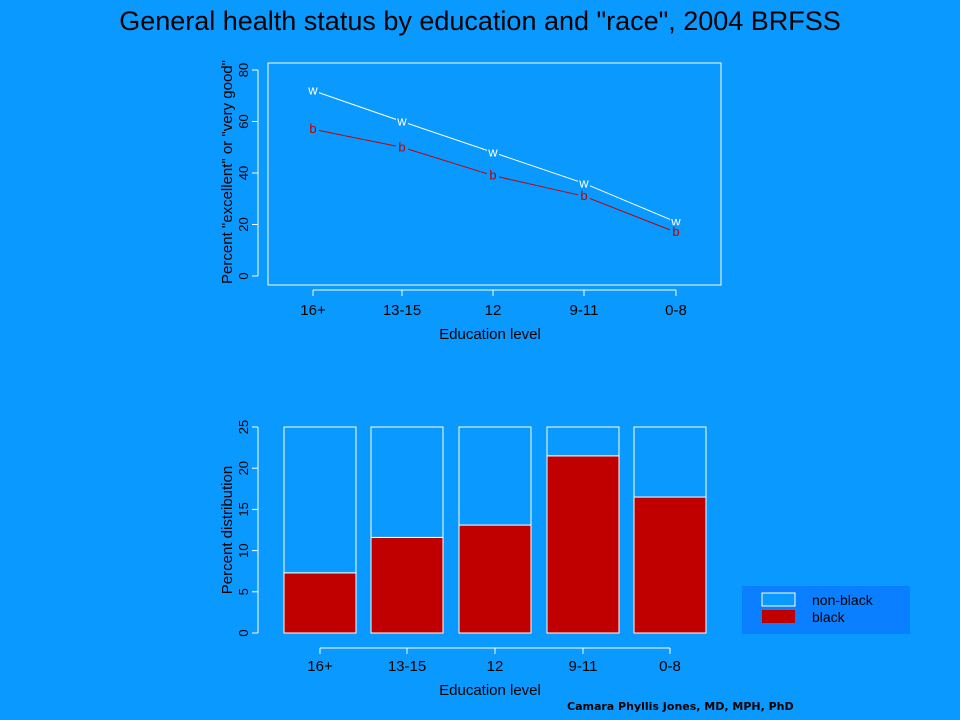 Image resolution: width=960 pixels, height=720 pixels. What do you see at coordinates (227, 530) in the screenshot?
I see `bar-chart-y-label: Percent distribution` at bounding box center [227, 530].